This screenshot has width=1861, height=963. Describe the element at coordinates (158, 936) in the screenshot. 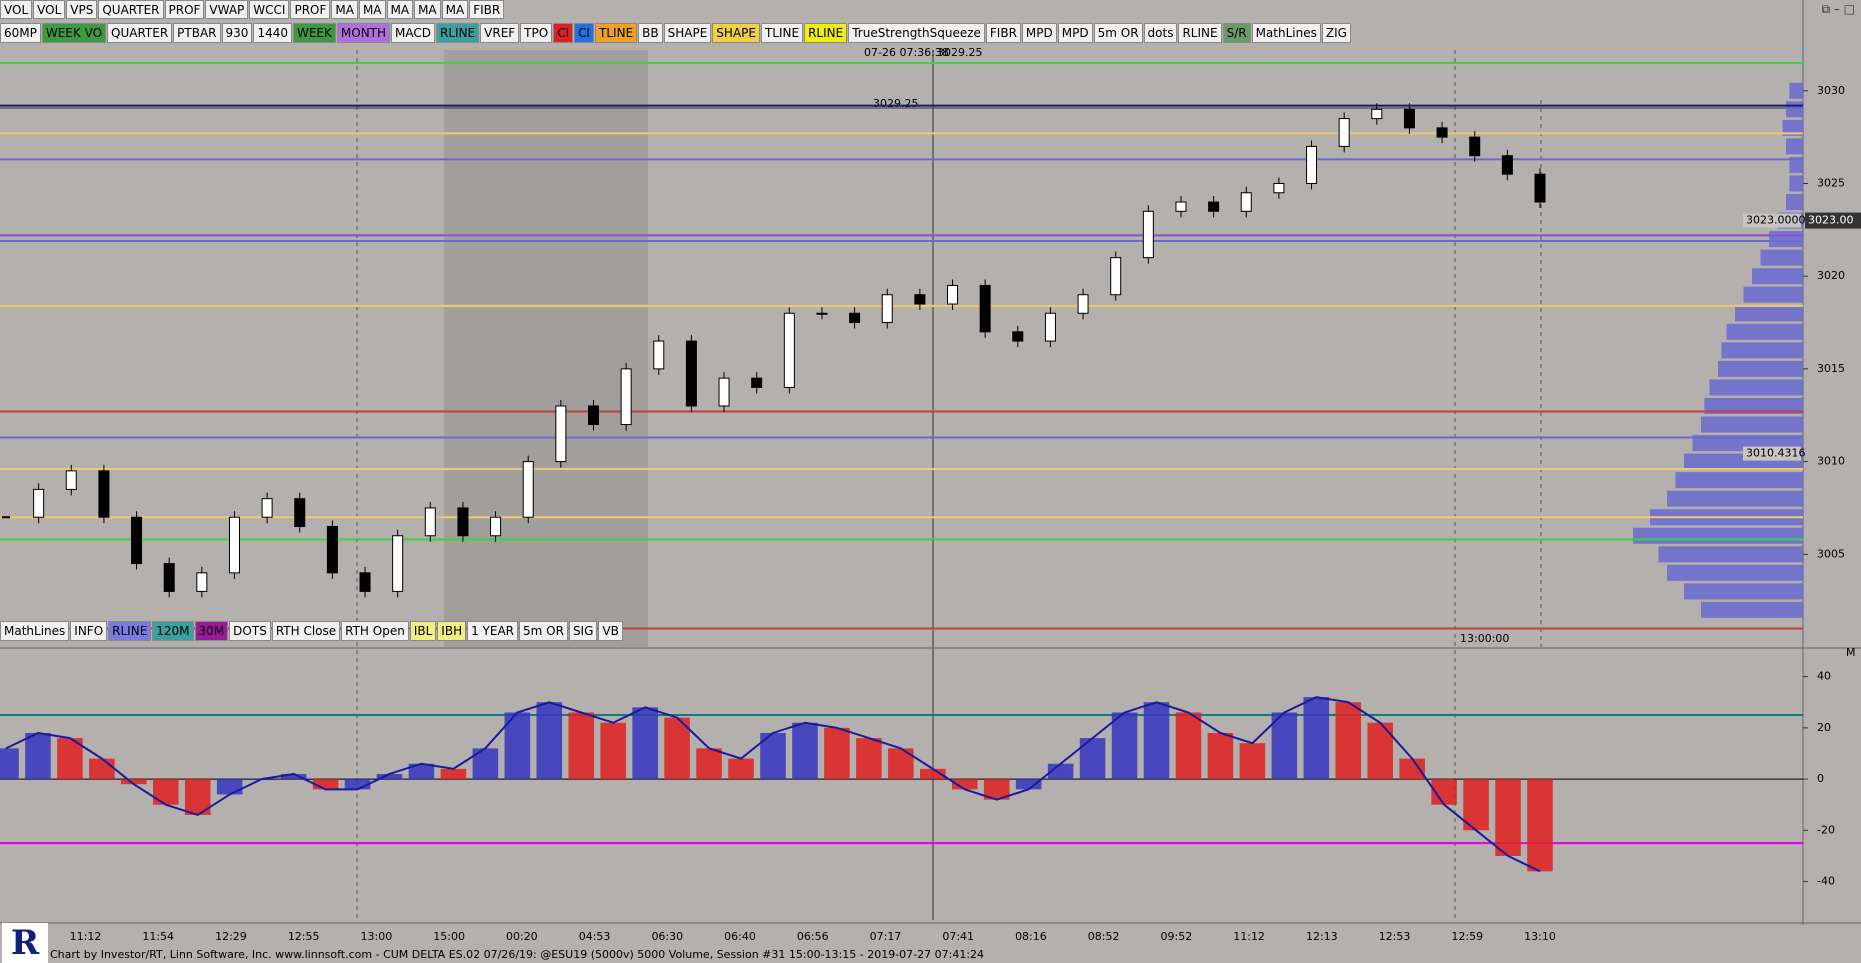

I see `x-tick-label: 11:54` at that location.